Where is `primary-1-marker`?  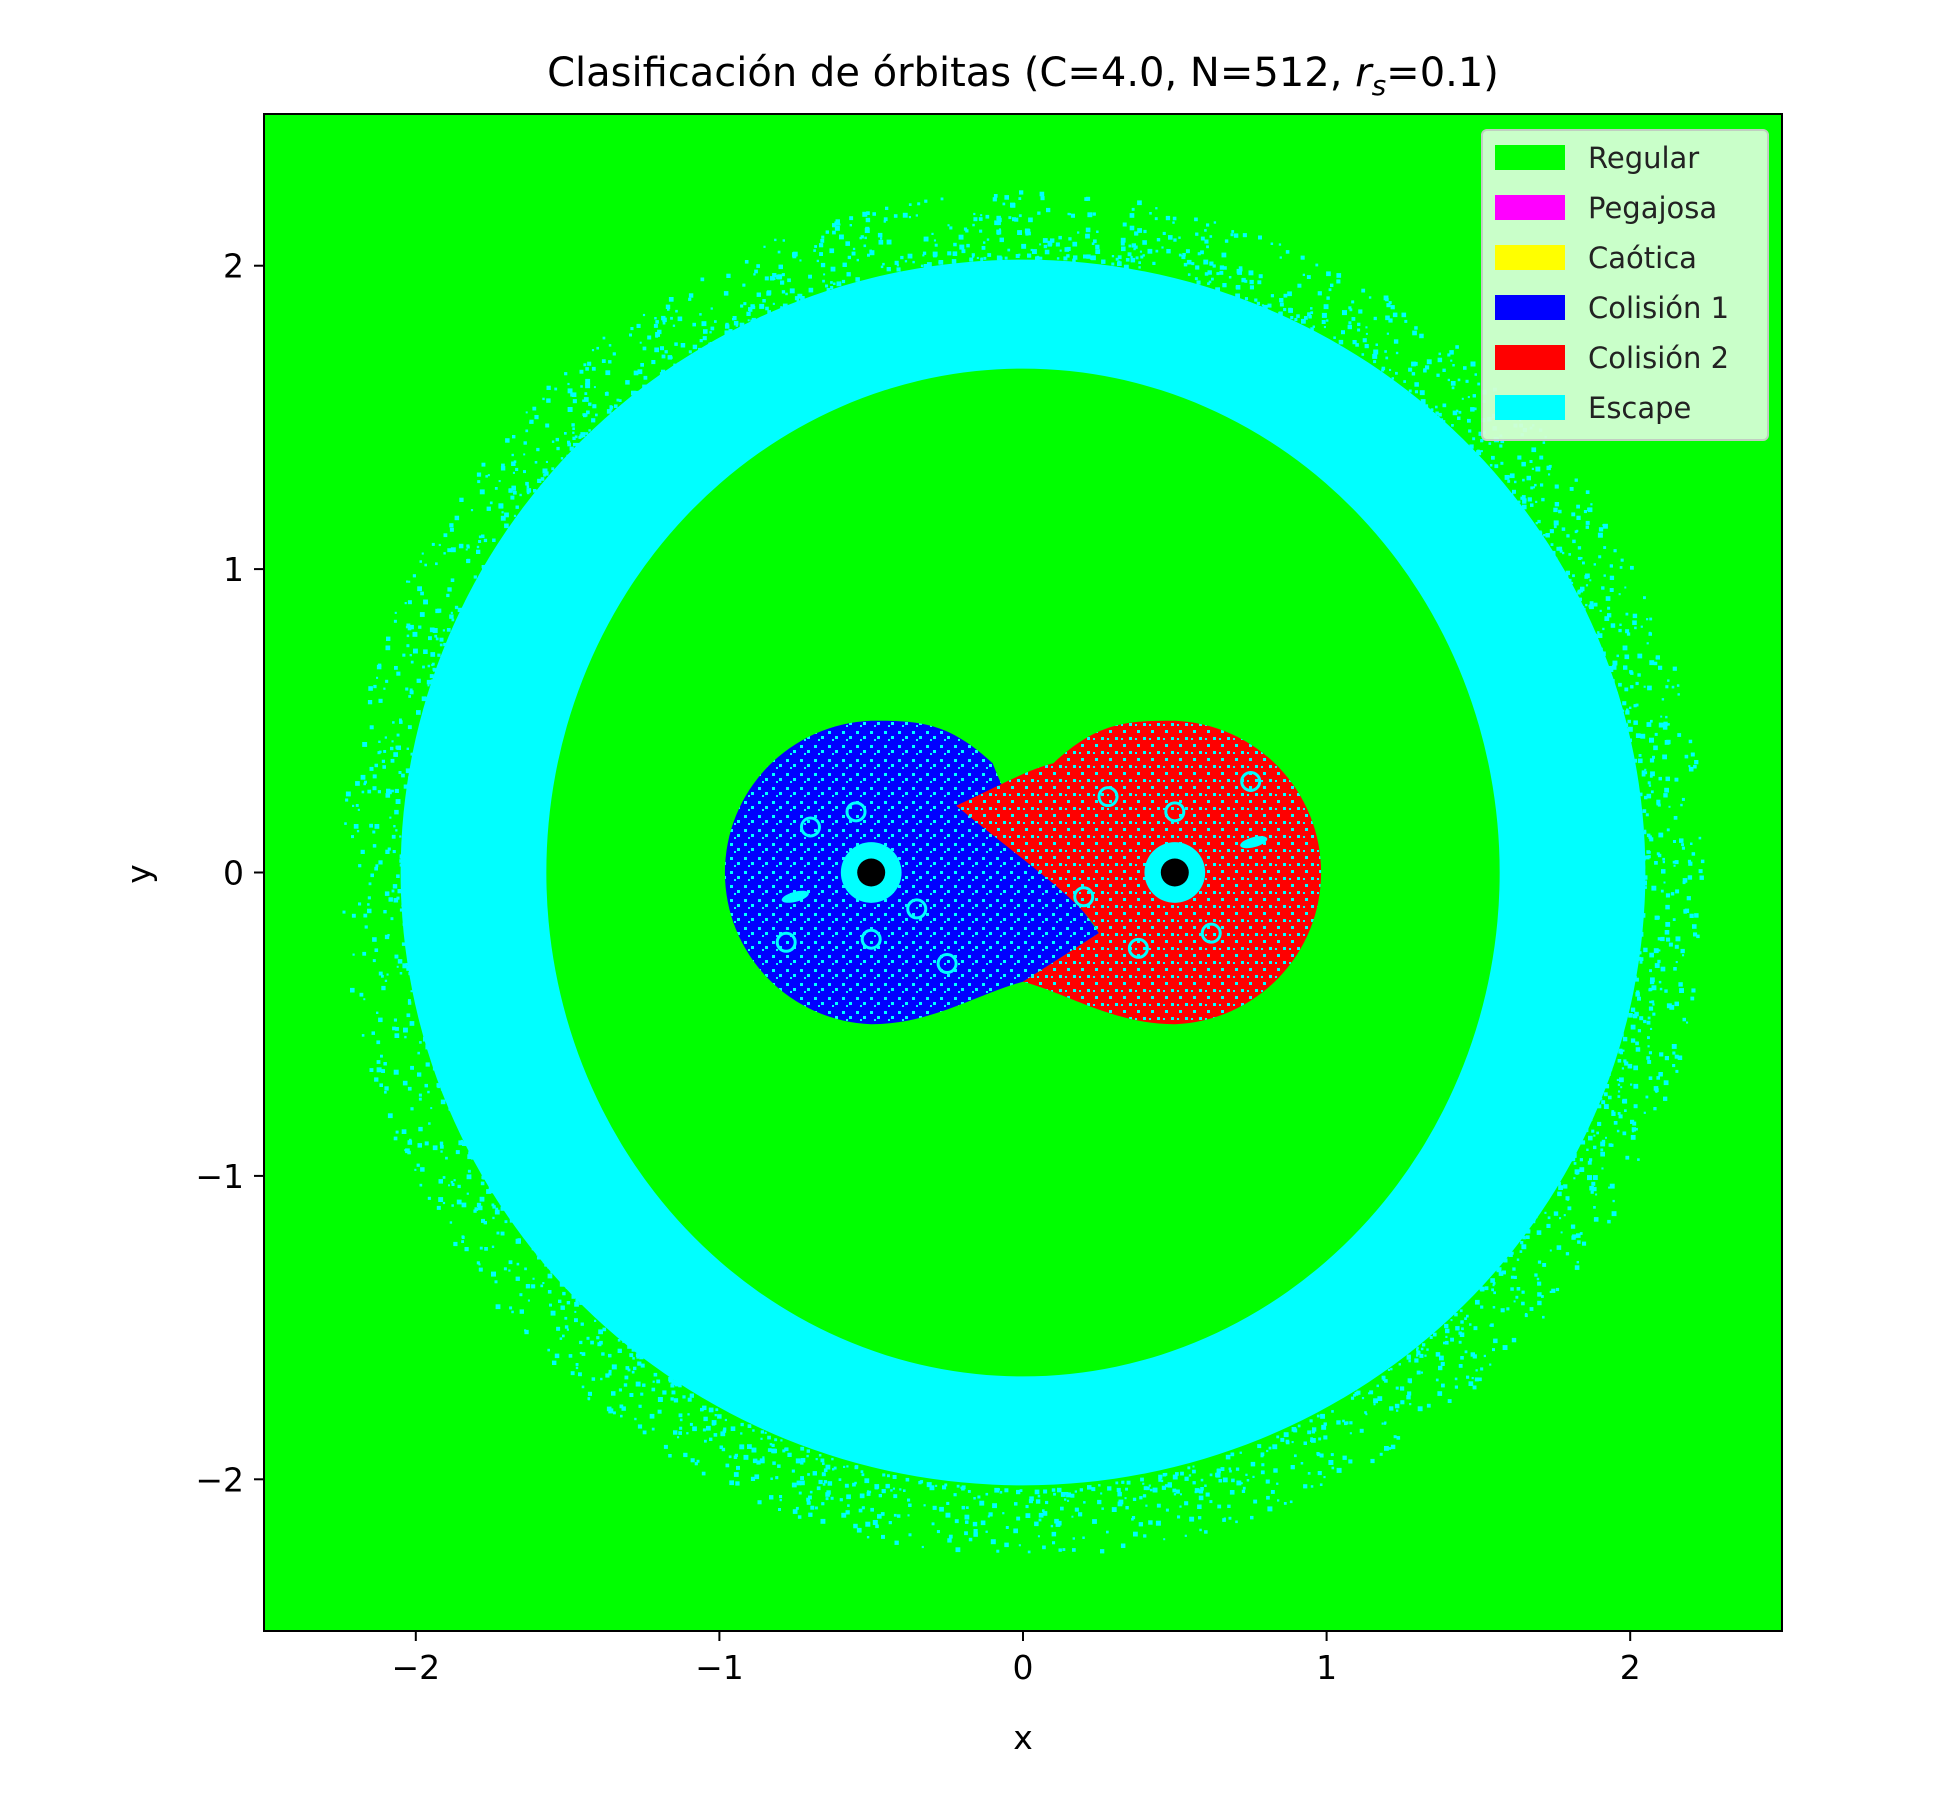
primary-1-marker is located at coordinates (871, 872).